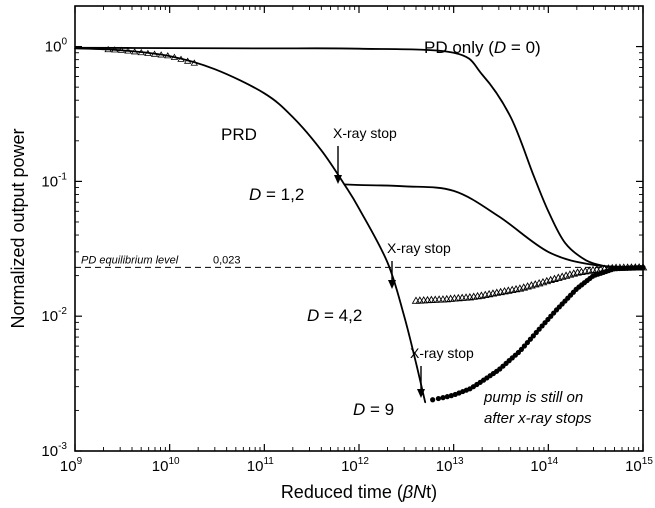 Image resolution: width=655 pixels, height=508 pixels. I want to click on pd-equilibrium-value: 0,023, so click(227, 260).